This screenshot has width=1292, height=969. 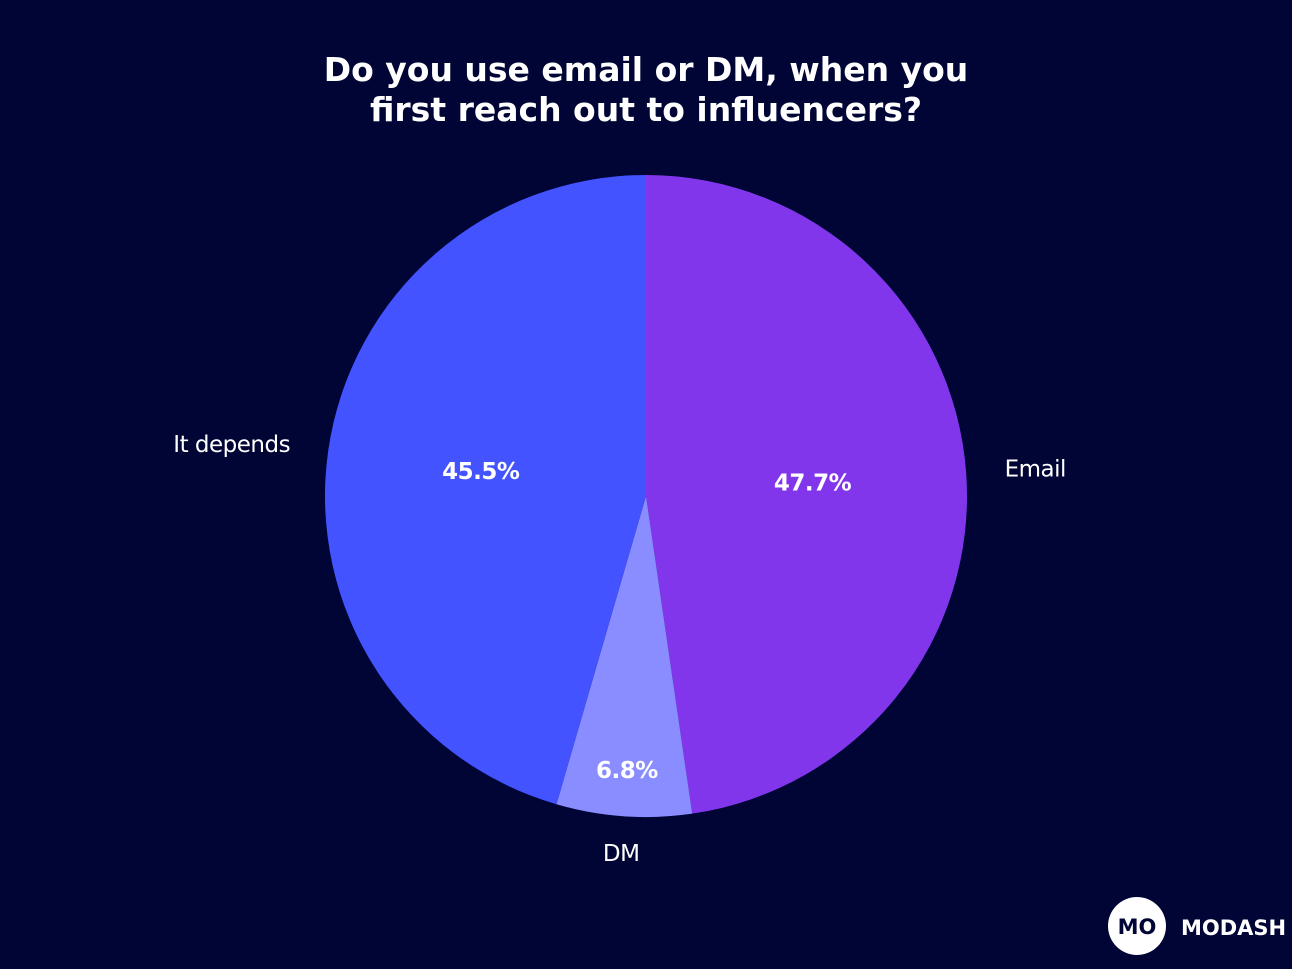 What do you see at coordinates (627, 771) in the screenshot?
I see `value-label: 6.8%` at bounding box center [627, 771].